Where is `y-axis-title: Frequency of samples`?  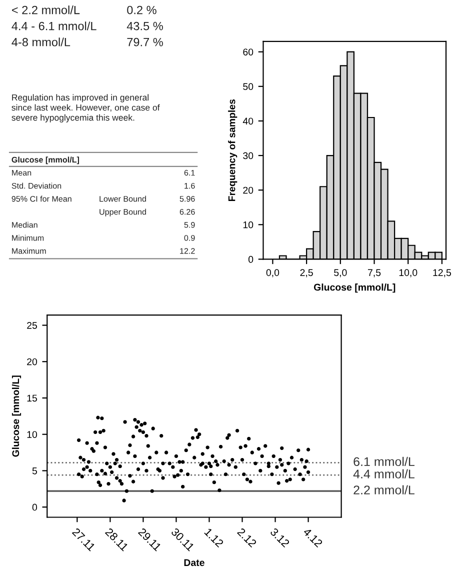
y-axis-title: Frequency of samples is located at coordinates (233, 150).